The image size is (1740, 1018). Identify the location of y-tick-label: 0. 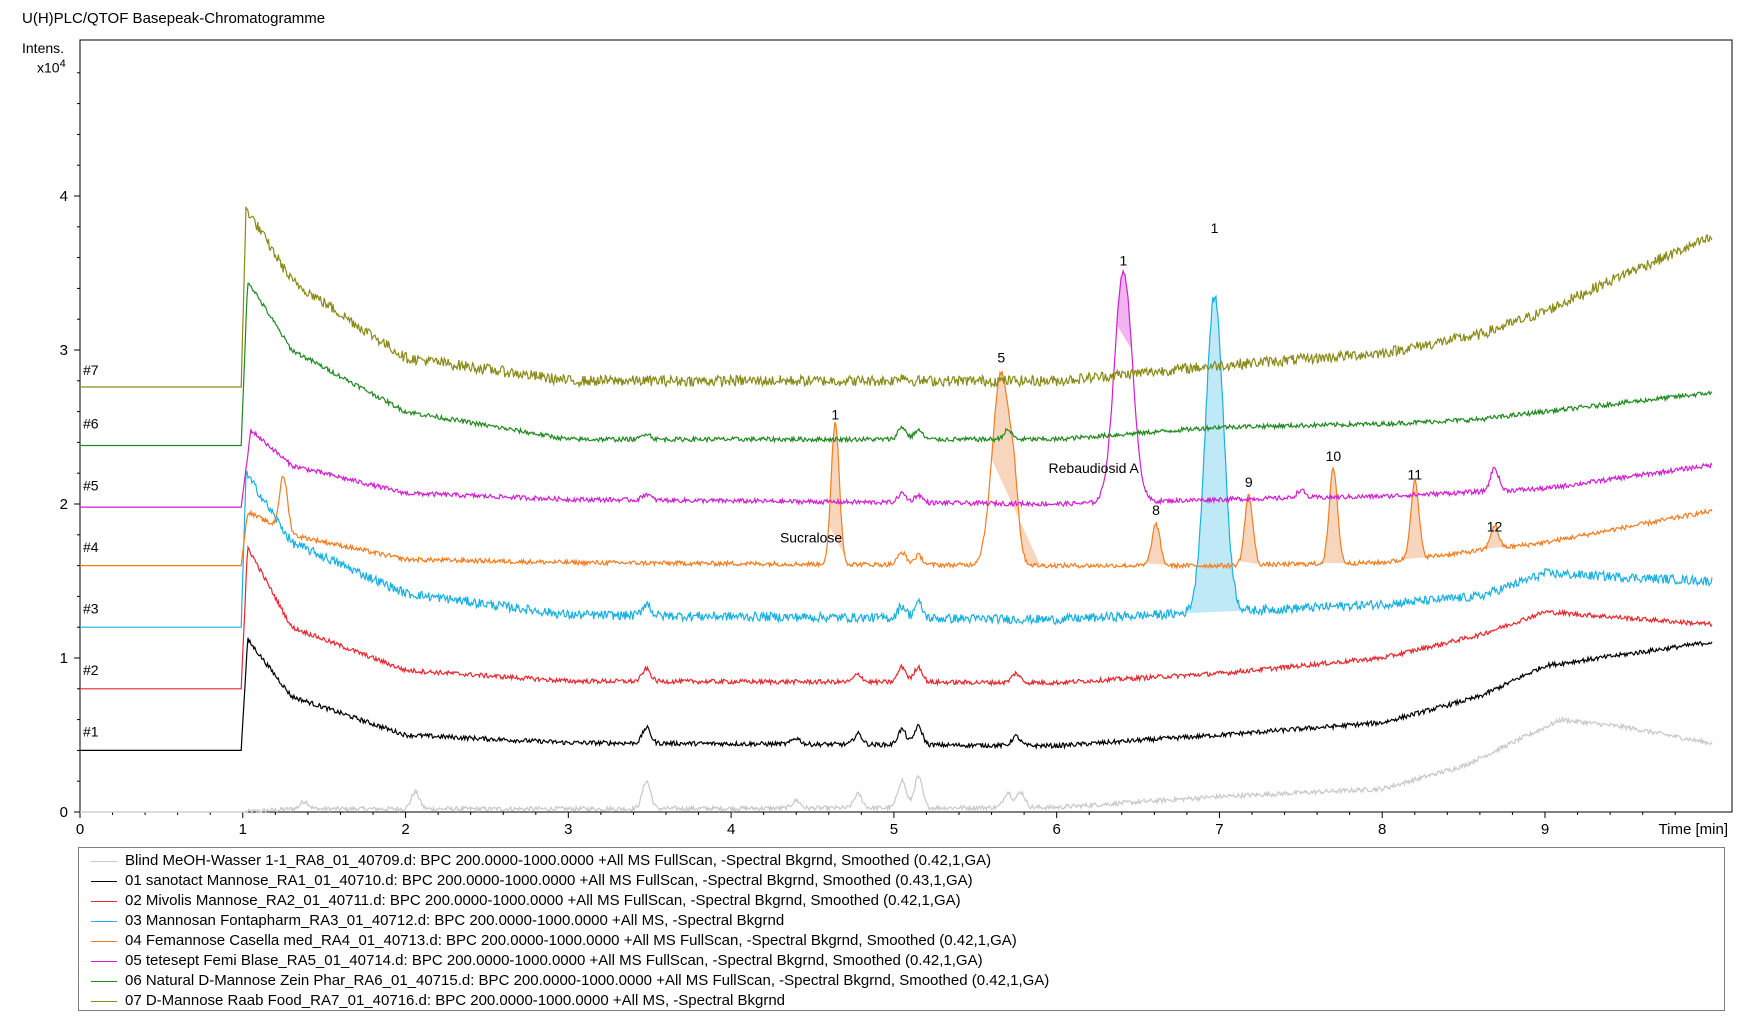
(64, 812).